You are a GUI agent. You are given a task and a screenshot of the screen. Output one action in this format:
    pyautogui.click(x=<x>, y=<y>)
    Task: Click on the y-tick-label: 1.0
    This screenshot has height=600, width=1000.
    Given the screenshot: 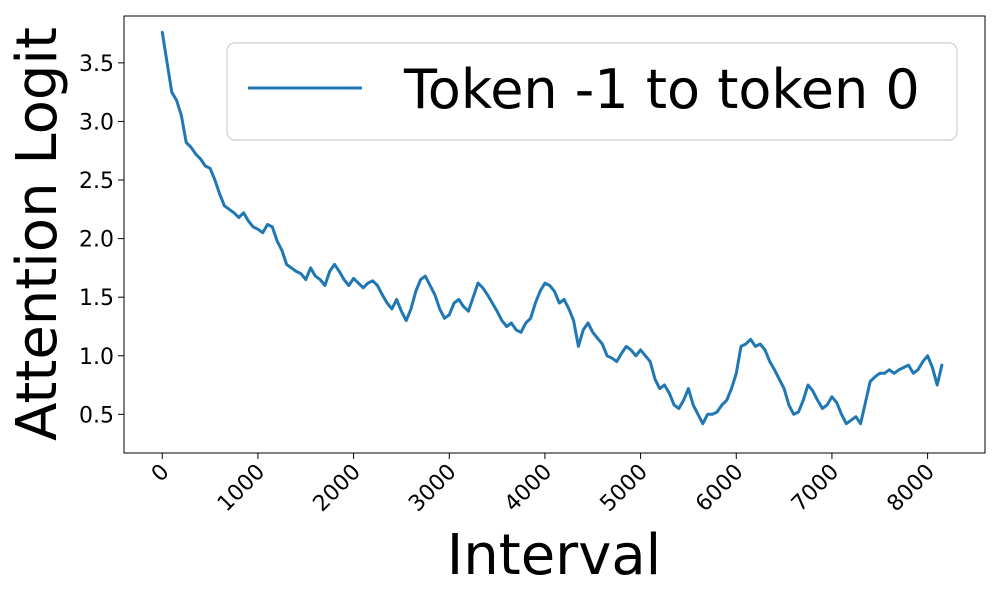 What is the action you would take?
    pyautogui.click(x=96, y=357)
    